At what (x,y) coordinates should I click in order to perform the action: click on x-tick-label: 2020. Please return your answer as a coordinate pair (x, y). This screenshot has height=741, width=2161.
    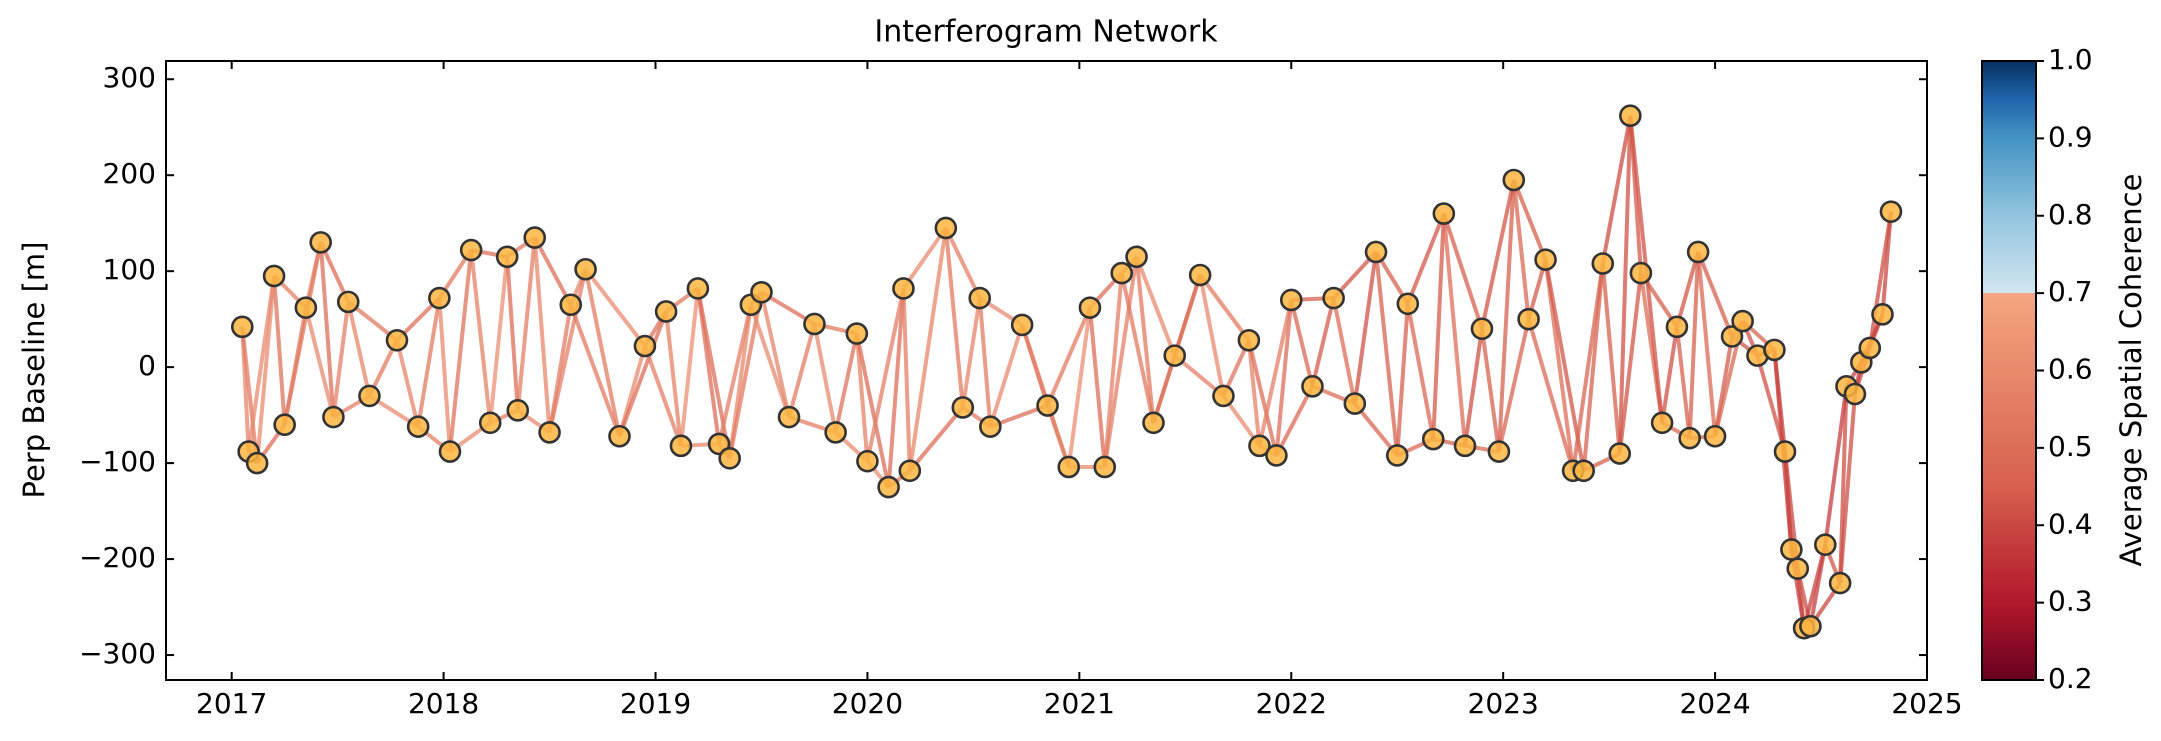
    Looking at the image, I should click on (867, 703).